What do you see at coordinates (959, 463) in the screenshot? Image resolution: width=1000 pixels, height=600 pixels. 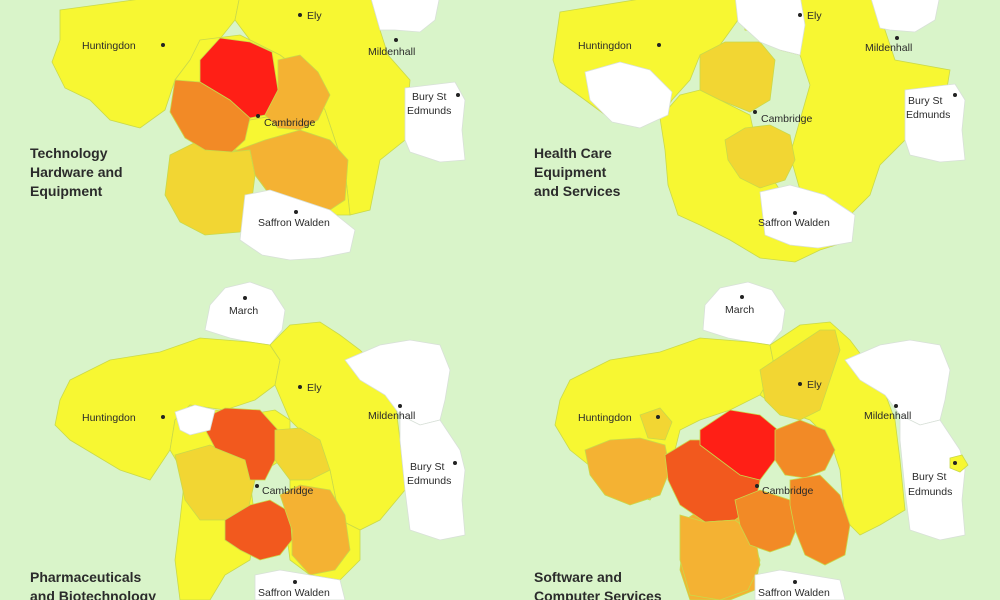 I see `region-bury-outlier` at bounding box center [959, 463].